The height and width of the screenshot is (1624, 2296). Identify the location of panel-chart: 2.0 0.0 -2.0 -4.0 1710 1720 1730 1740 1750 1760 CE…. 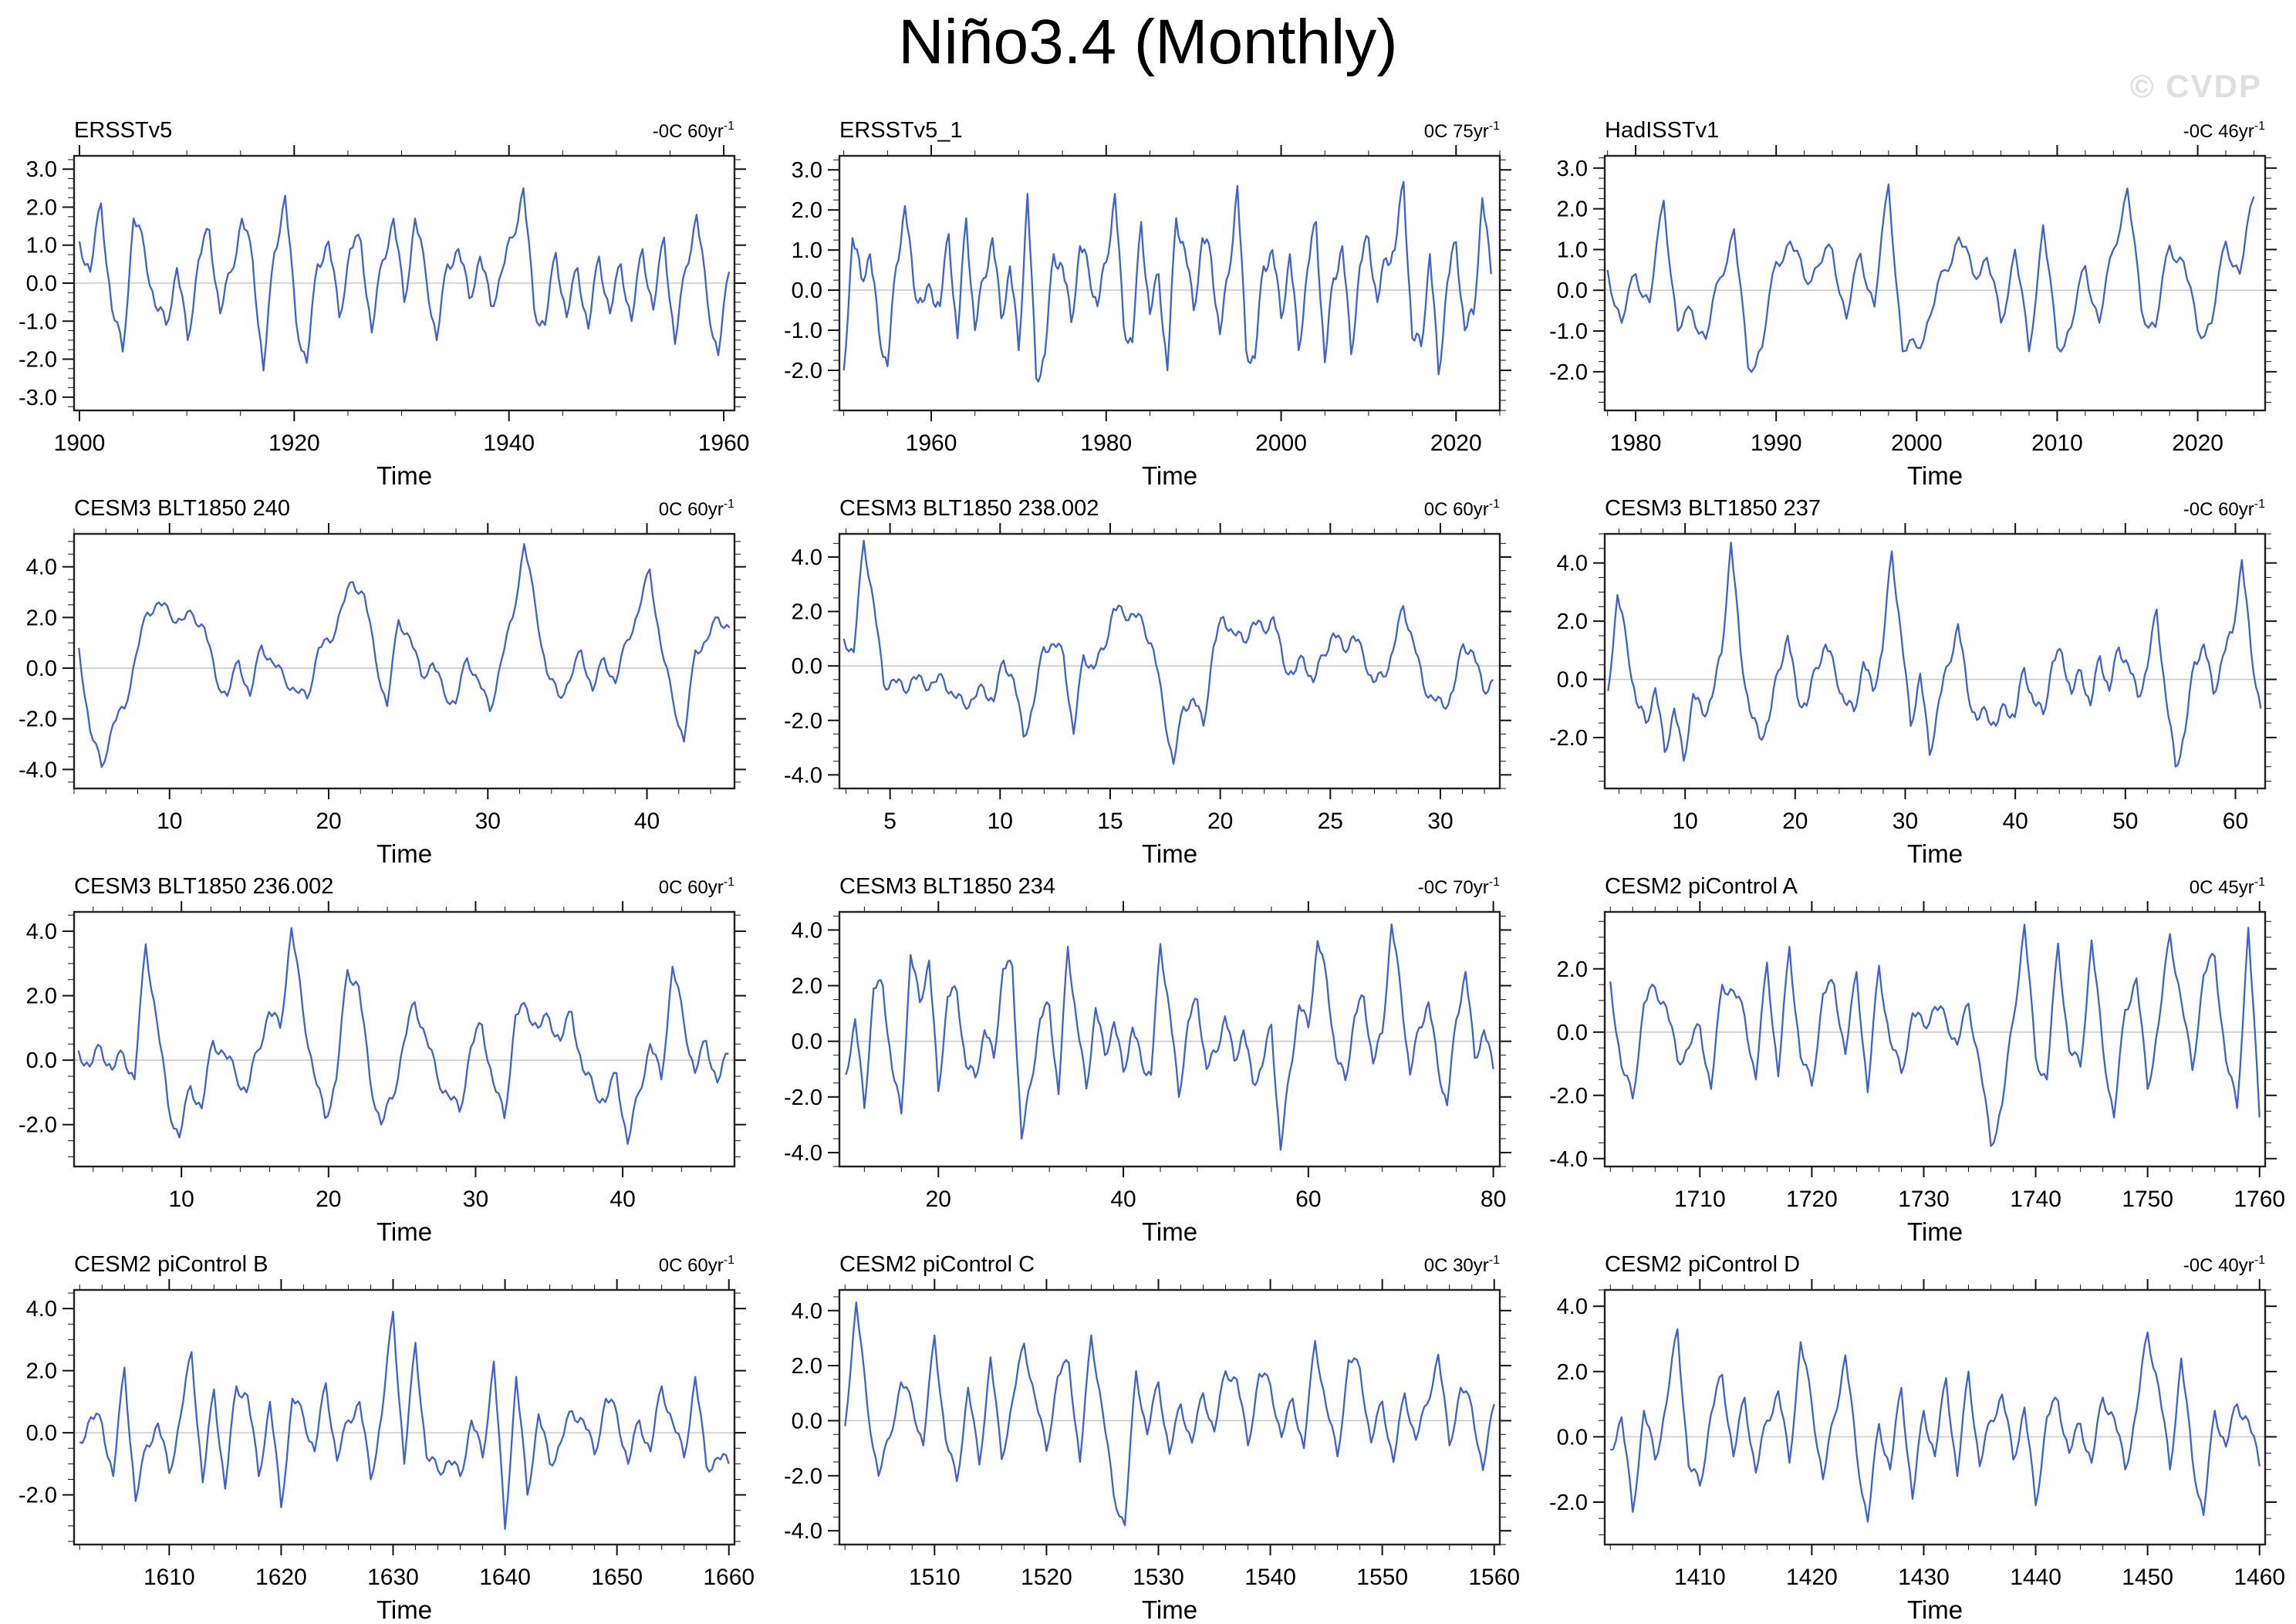
(1917, 1060).